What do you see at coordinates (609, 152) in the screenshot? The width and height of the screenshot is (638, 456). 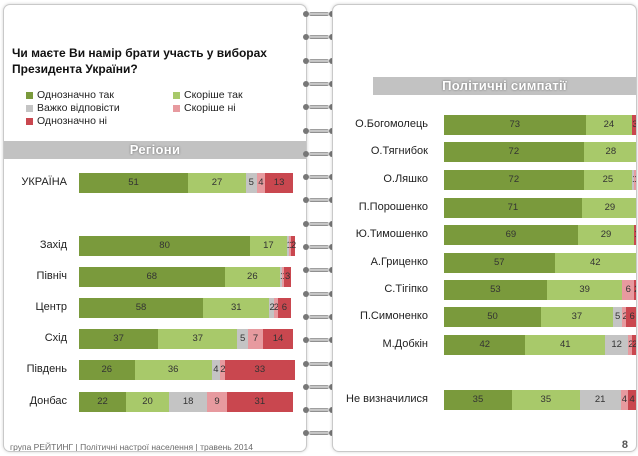 I see `bar-segment: 28` at bounding box center [609, 152].